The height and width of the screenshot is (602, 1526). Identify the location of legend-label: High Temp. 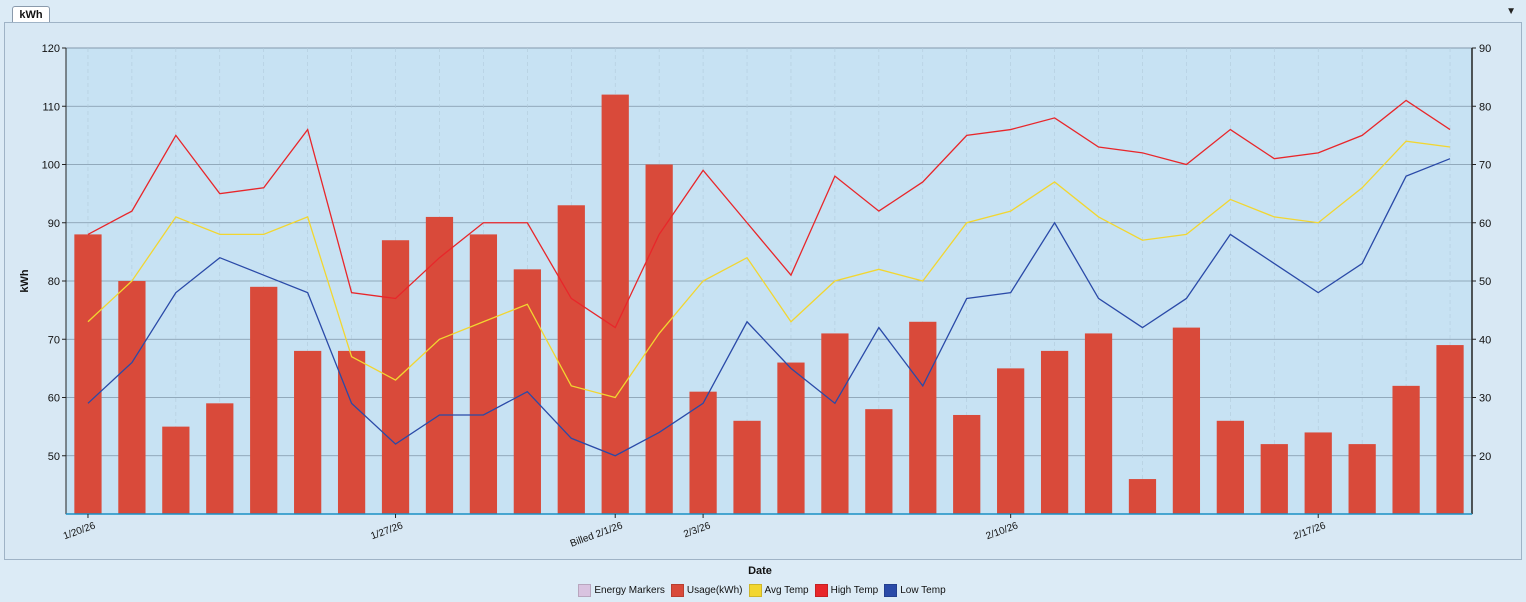
(854, 590).